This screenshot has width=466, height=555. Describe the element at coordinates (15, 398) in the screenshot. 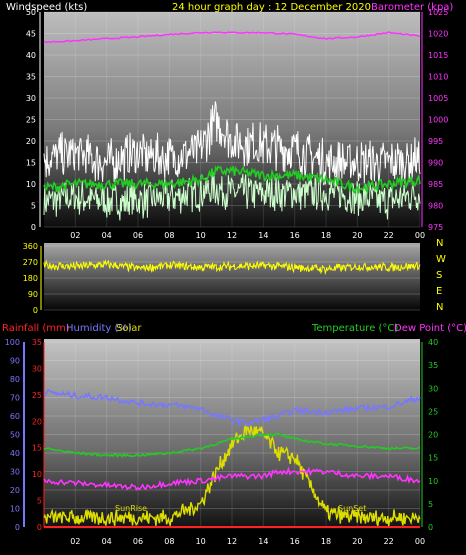

I see `humidity-tick-label: 70` at that location.